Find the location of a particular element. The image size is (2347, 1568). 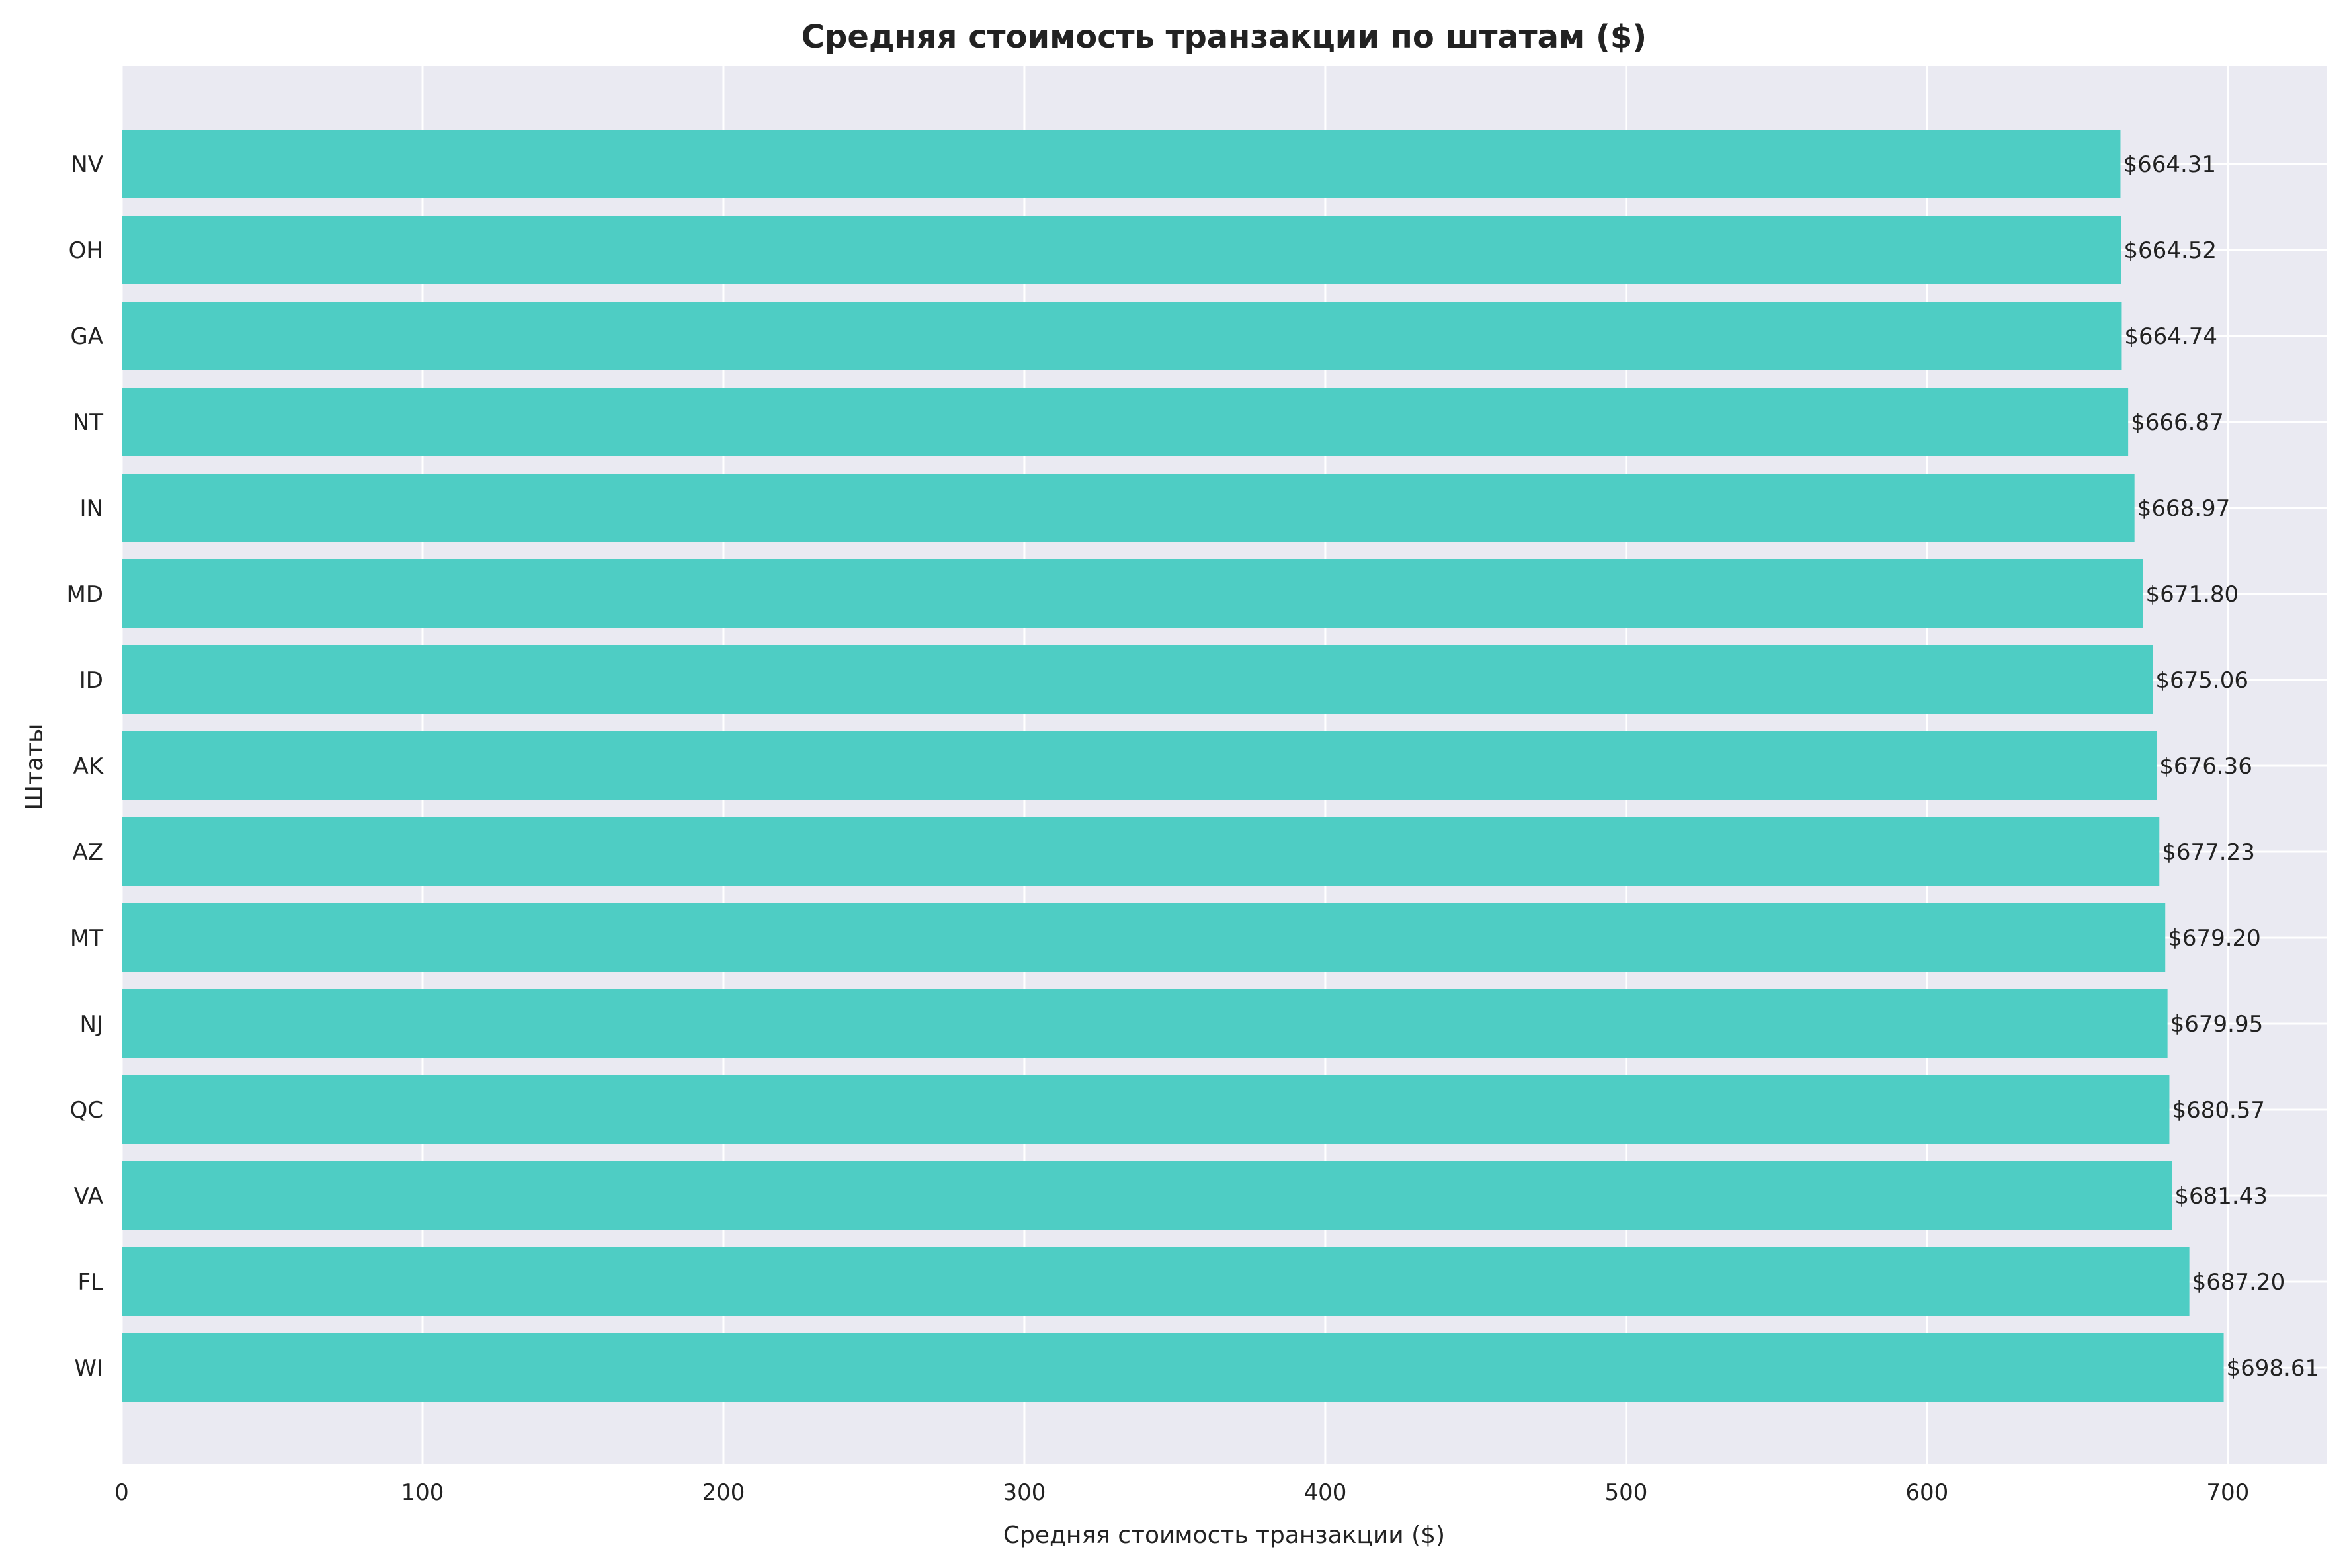

data-label-nt: $666.87 is located at coordinates (2177, 422).